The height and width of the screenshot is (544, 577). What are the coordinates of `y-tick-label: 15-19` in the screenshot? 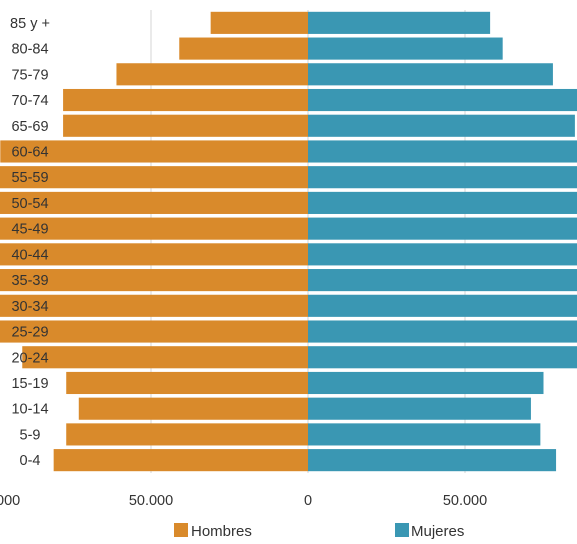 It's located at (29, 384).